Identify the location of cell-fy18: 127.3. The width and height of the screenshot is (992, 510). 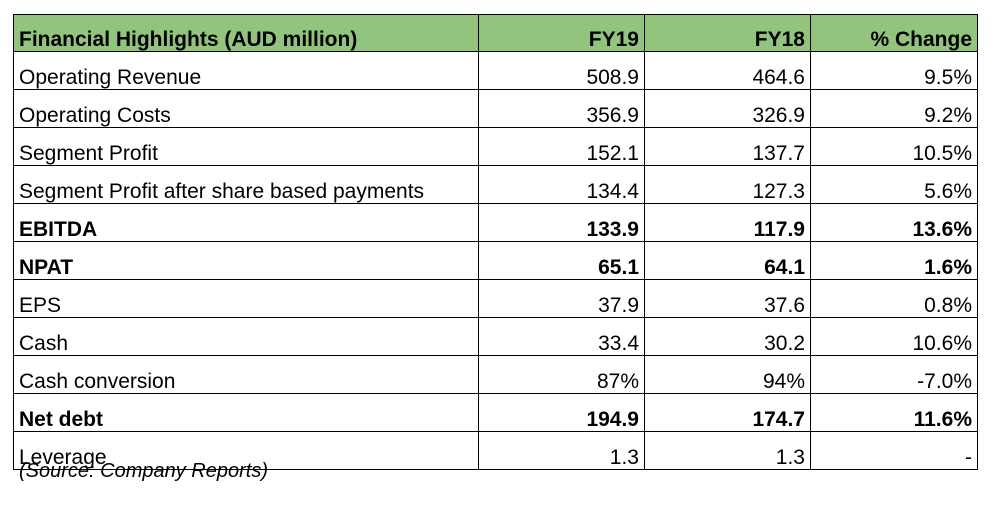
(727, 184).